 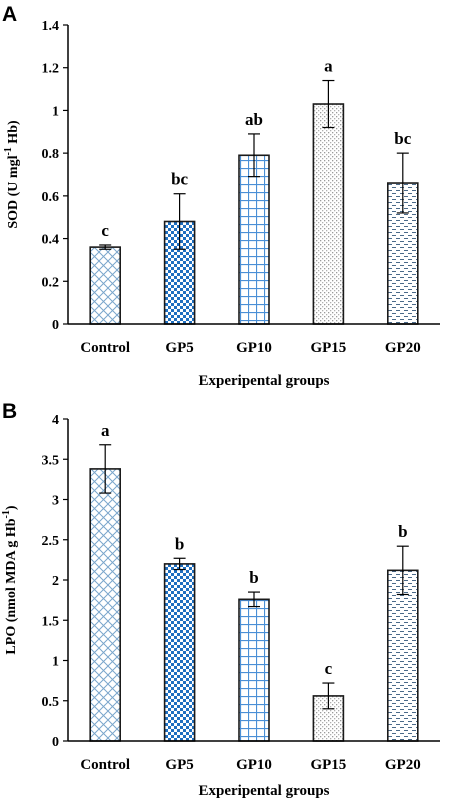 What do you see at coordinates (328, 214) in the screenshot?
I see `bar-gp15` at bounding box center [328, 214].